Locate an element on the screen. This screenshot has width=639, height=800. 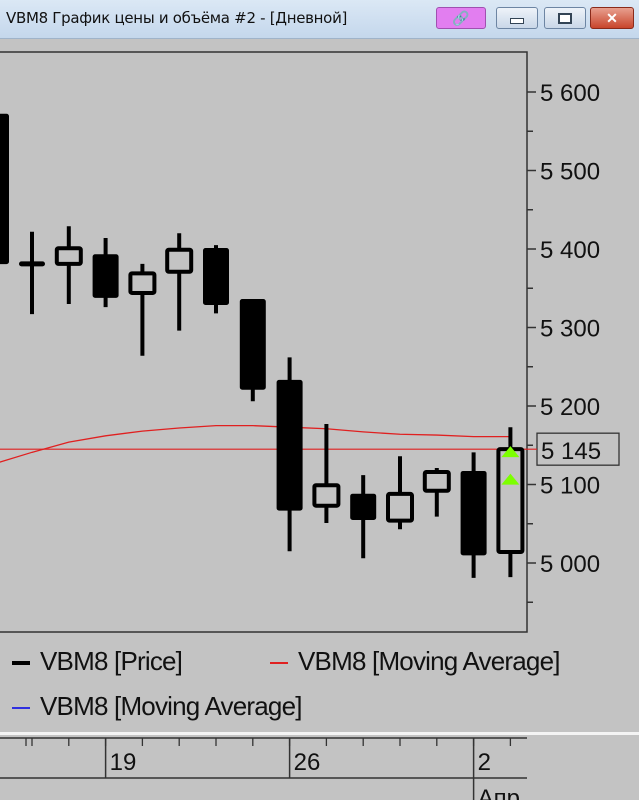
close-button: ✕ is located at coordinates (612, 18).